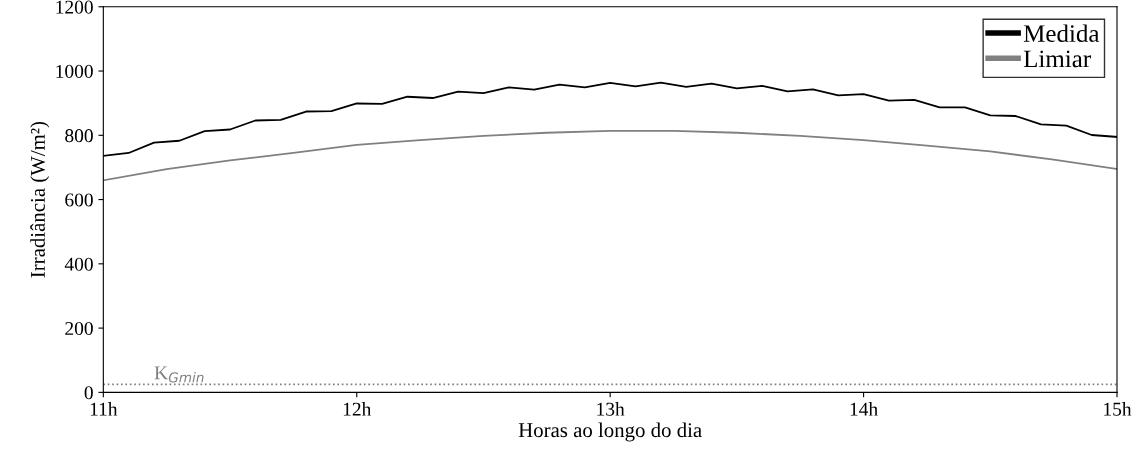 This screenshot has width=1148, height=451. I want to click on x-axis-title: Horas ao longo do dia, so click(610, 432).